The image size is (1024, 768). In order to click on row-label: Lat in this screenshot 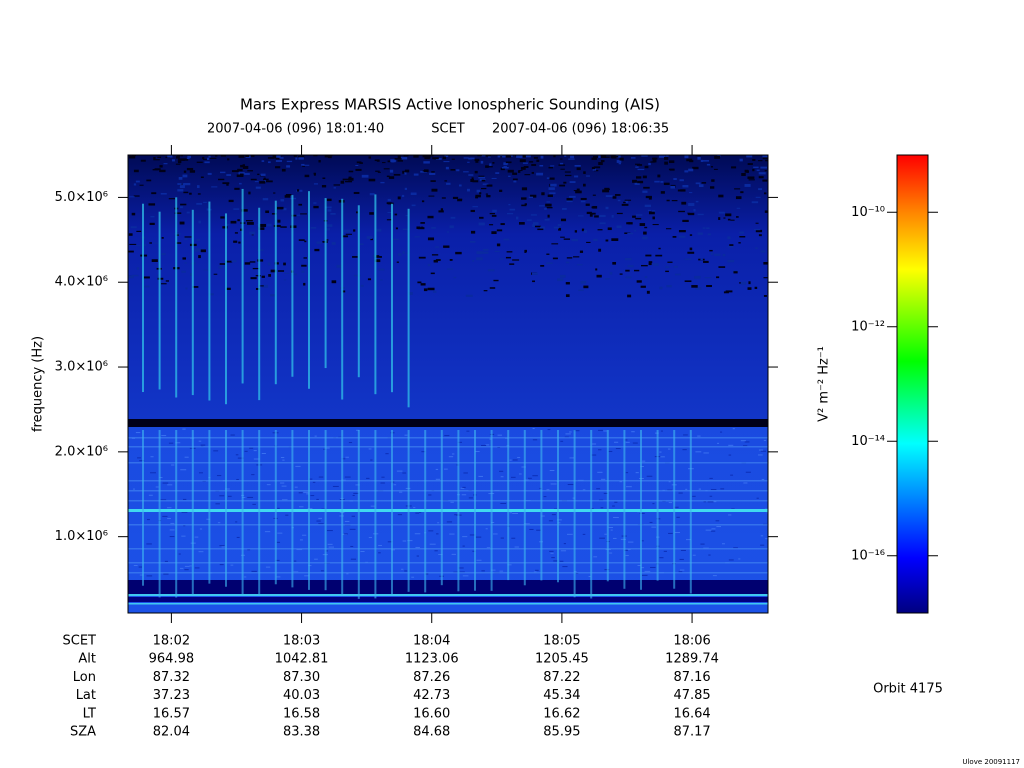, I will do `click(86, 695)`.